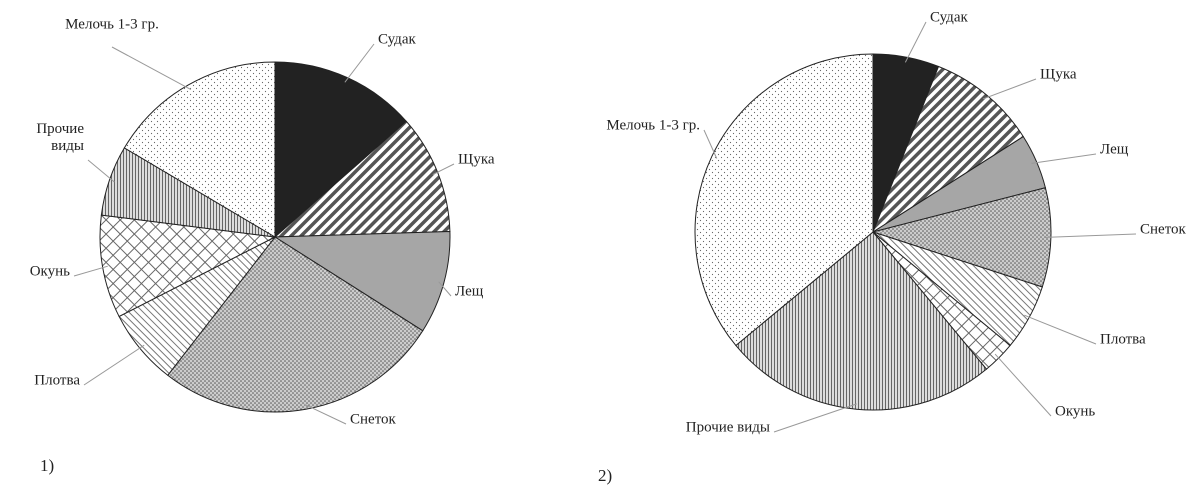  I want to click on chart-caption: 2), so click(605, 475).